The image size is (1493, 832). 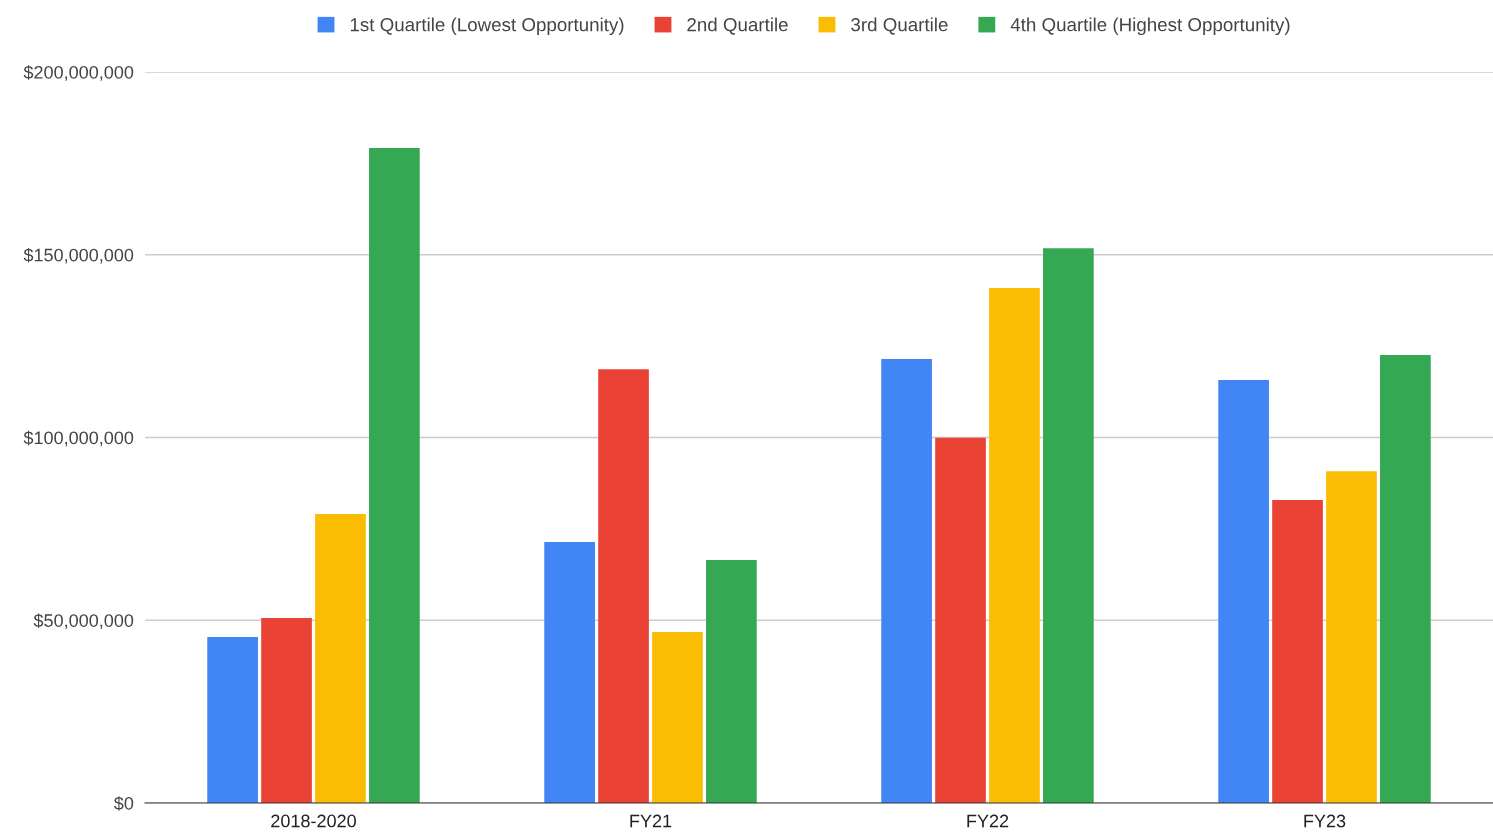 What do you see at coordinates (78, 73) in the screenshot?
I see `y-tick-label: $200,000,000` at bounding box center [78, 73].